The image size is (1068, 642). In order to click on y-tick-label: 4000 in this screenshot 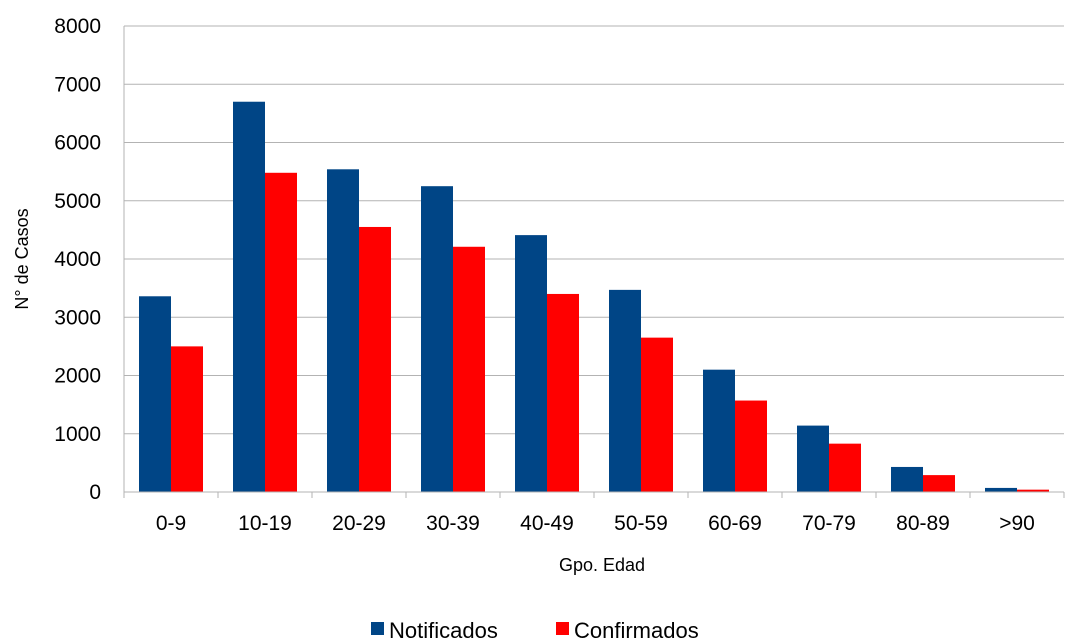, I will do `click(77, 259)`.